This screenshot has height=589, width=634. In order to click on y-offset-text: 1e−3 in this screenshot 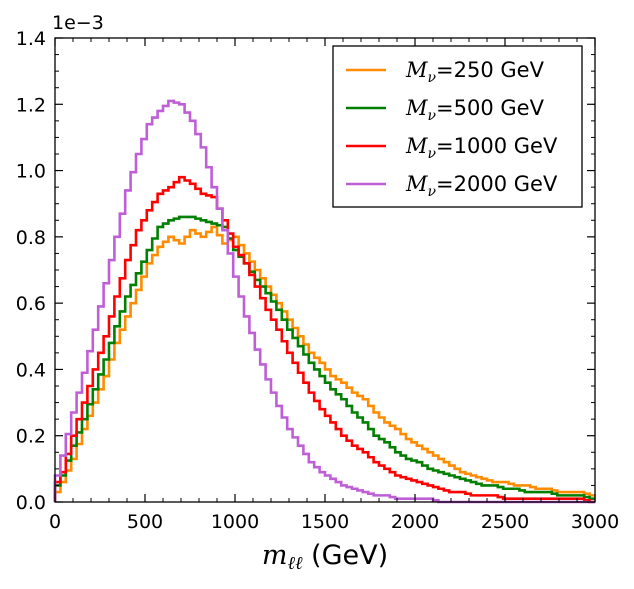, I will do `click(78, 23)`.